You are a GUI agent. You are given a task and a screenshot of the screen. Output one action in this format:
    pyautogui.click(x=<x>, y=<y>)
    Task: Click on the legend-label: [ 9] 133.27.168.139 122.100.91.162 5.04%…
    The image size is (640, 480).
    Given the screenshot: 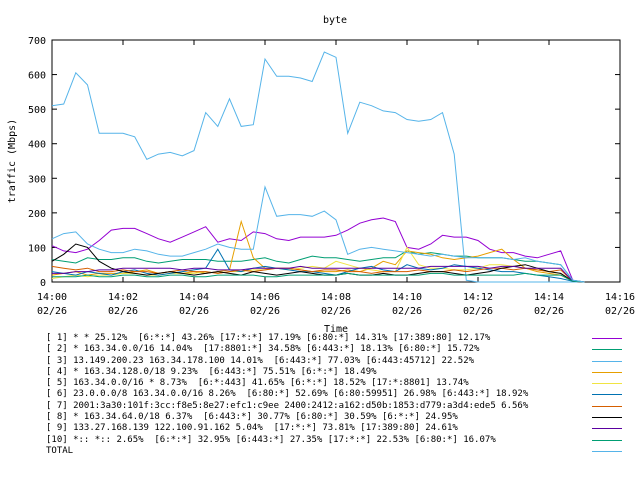 What is the action you would take?
    pyautogui.click(x=252, y=428)
    